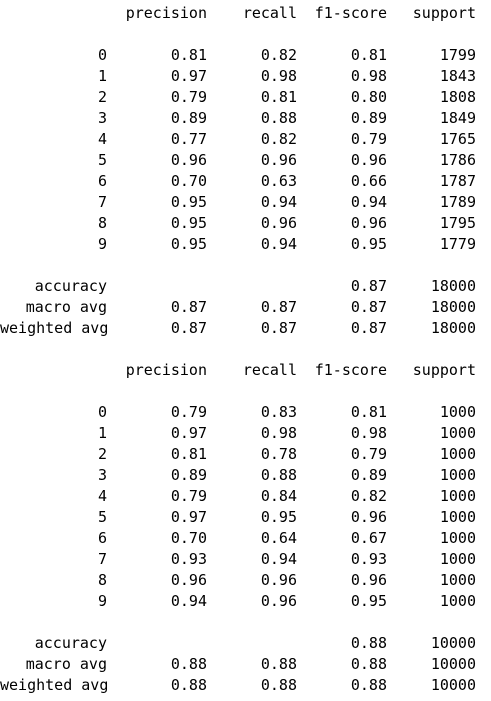 The image size is (491, 701). I want to click on recall-cell: 0.83, so click(253, 412).